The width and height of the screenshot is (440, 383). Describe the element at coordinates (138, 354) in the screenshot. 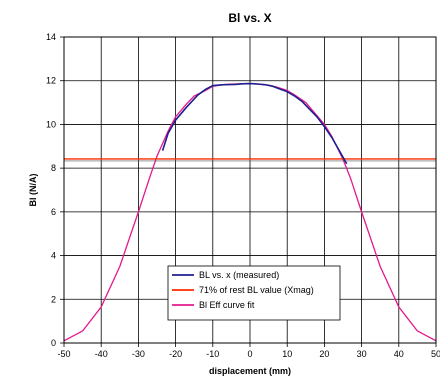

I see `x-tick-label: -30` at that location.